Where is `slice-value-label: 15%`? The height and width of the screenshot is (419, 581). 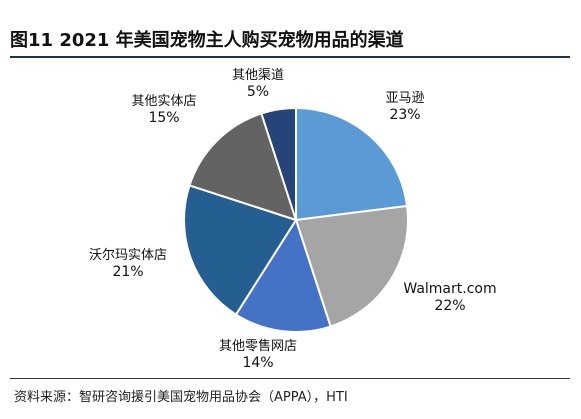 slice-value-label: 15% is located at coordinates (163, 118).